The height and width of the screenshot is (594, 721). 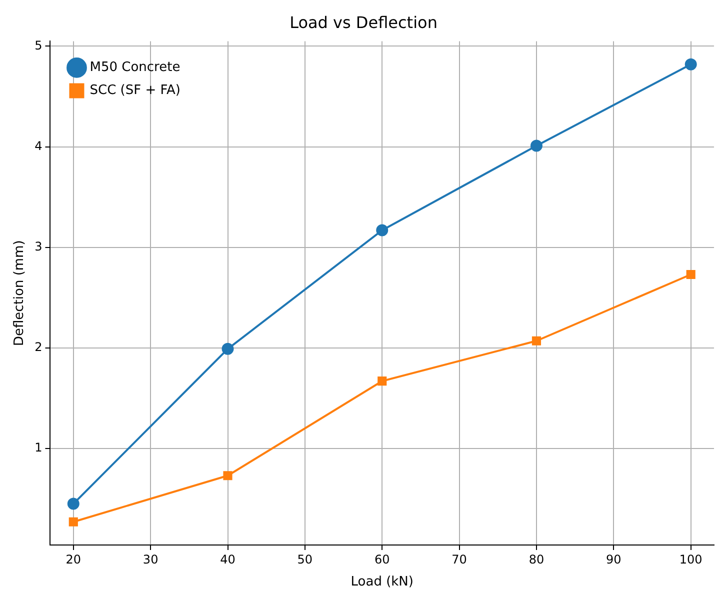 What do you see at coordinates (150, 559) in the screenshot?
I see `x-tick-label: 30` at bounding box center [150, 559].